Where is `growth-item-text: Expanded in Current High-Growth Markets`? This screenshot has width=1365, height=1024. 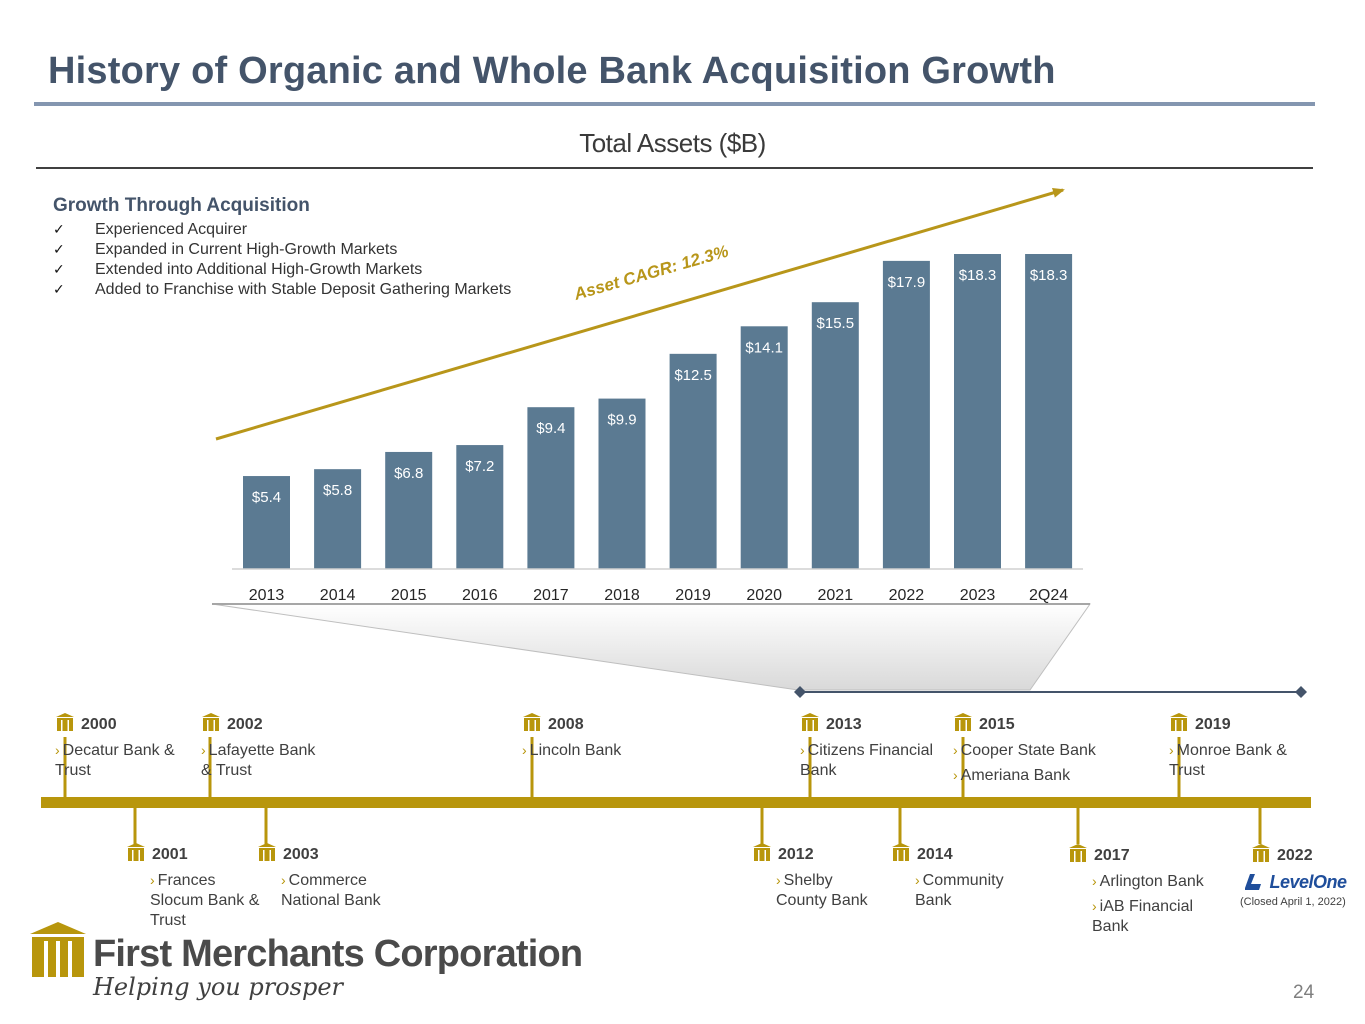
growth-item-text: Expanded in Current High-Growth Markets is located at coordinates (246, 249).